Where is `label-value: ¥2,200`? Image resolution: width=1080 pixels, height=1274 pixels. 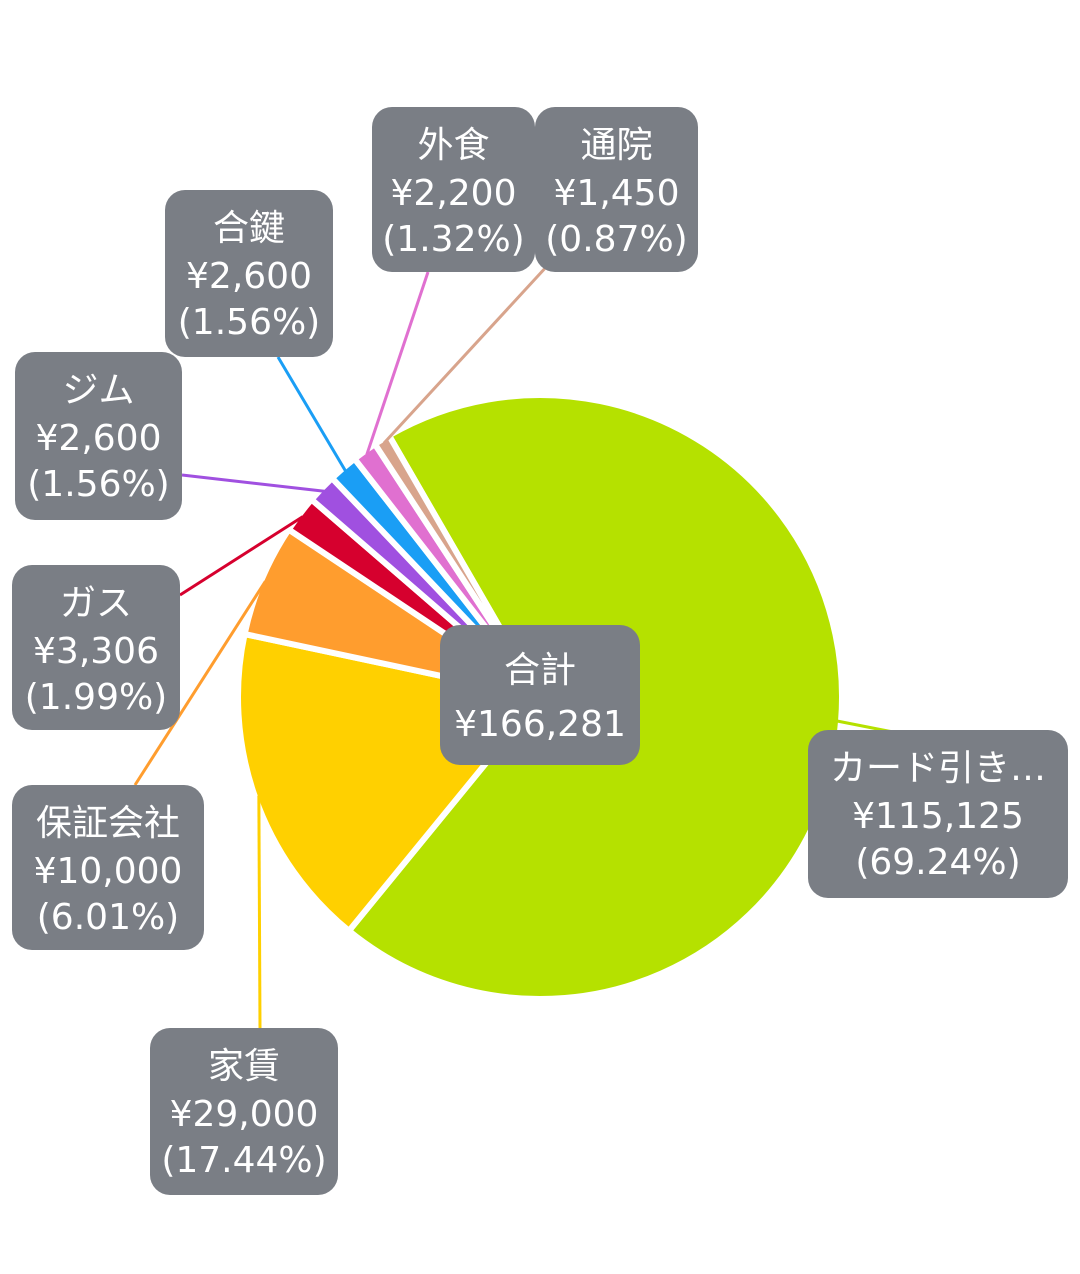 label-value: ¥2,200 is located at coordinates (454, 193).